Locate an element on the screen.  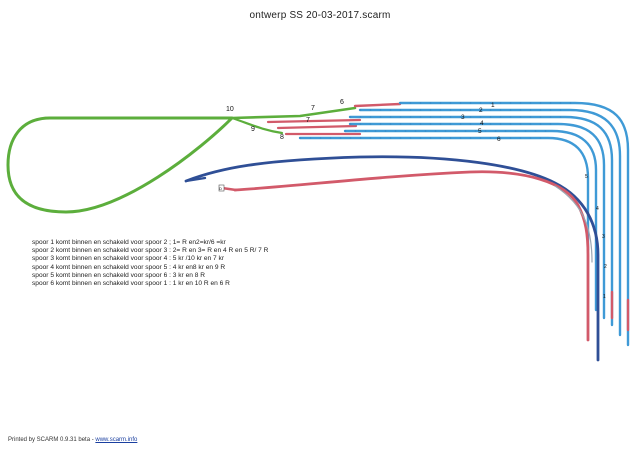
marker-3: 3 is located at coordinates (603, 237).